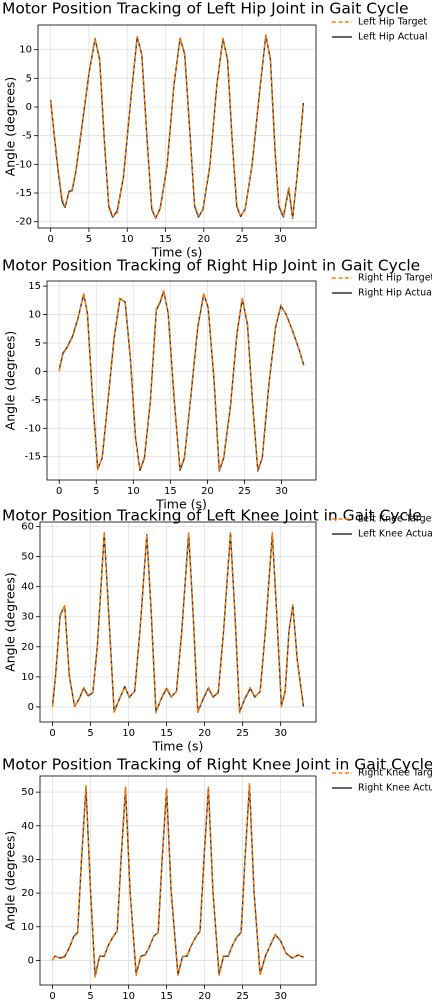 This screenshot has width=432, height=1001. What do you see at coordinates (395, 278) in the screenshot?
I see `legend-label: Right Hip Target` at bounding box center [395, 278].